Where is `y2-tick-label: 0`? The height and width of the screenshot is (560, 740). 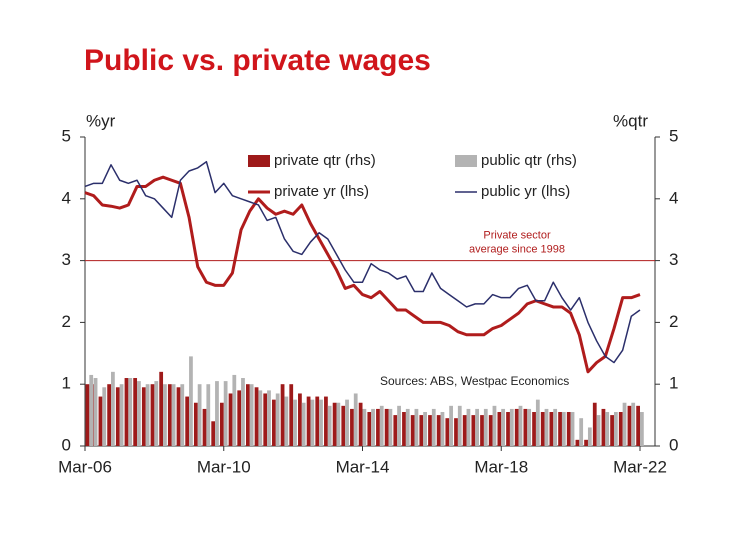 y2-tick-label: 0 is located at coordinates (673, 444).